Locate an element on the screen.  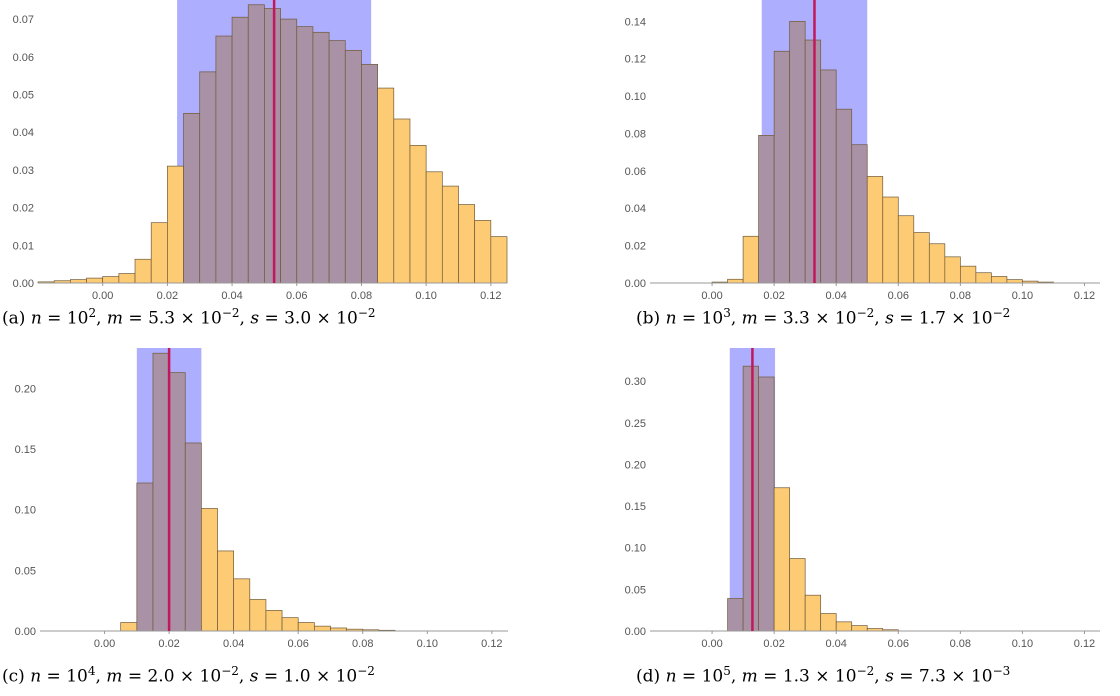
y-tick-label: 0.12 is located at coordinates (635, 60).